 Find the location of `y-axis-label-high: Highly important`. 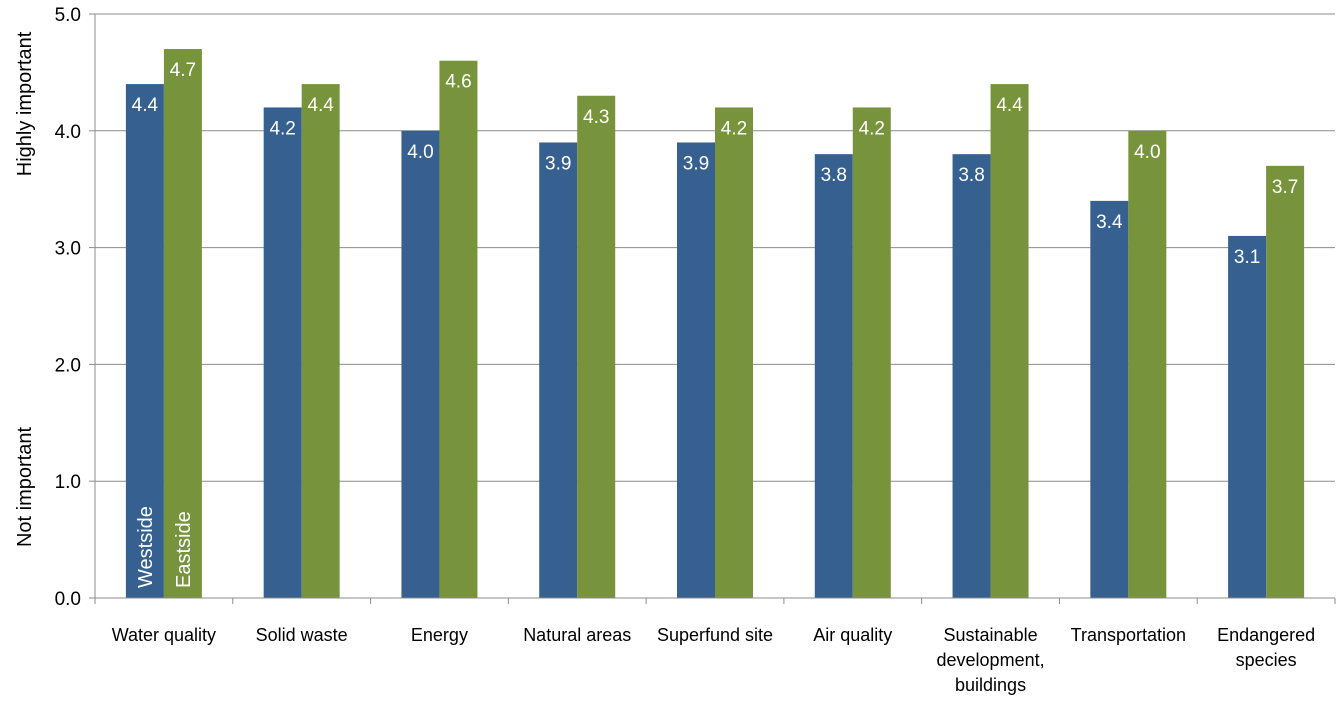

y-axis-label-high: Highly important is located at coordinates (25, 103).